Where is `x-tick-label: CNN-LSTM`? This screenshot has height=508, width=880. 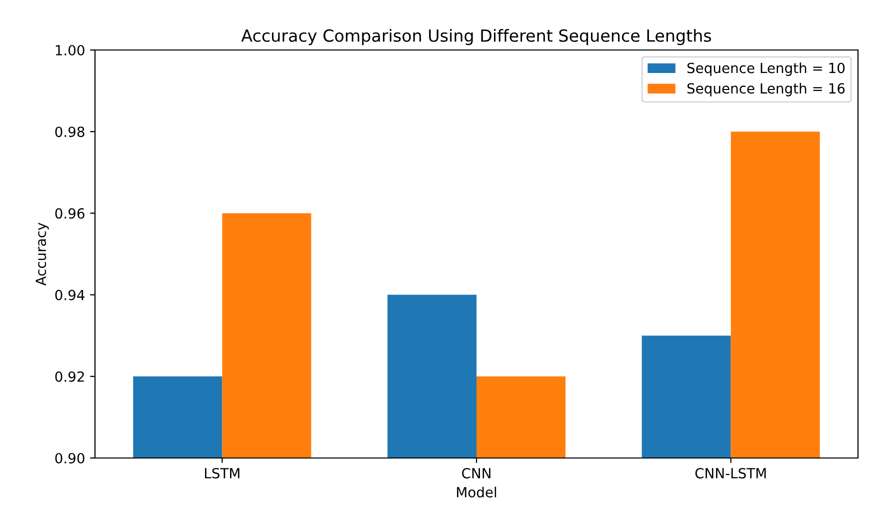 x-tick-label: CNN-LSTM is located at coordinates (730, 473).